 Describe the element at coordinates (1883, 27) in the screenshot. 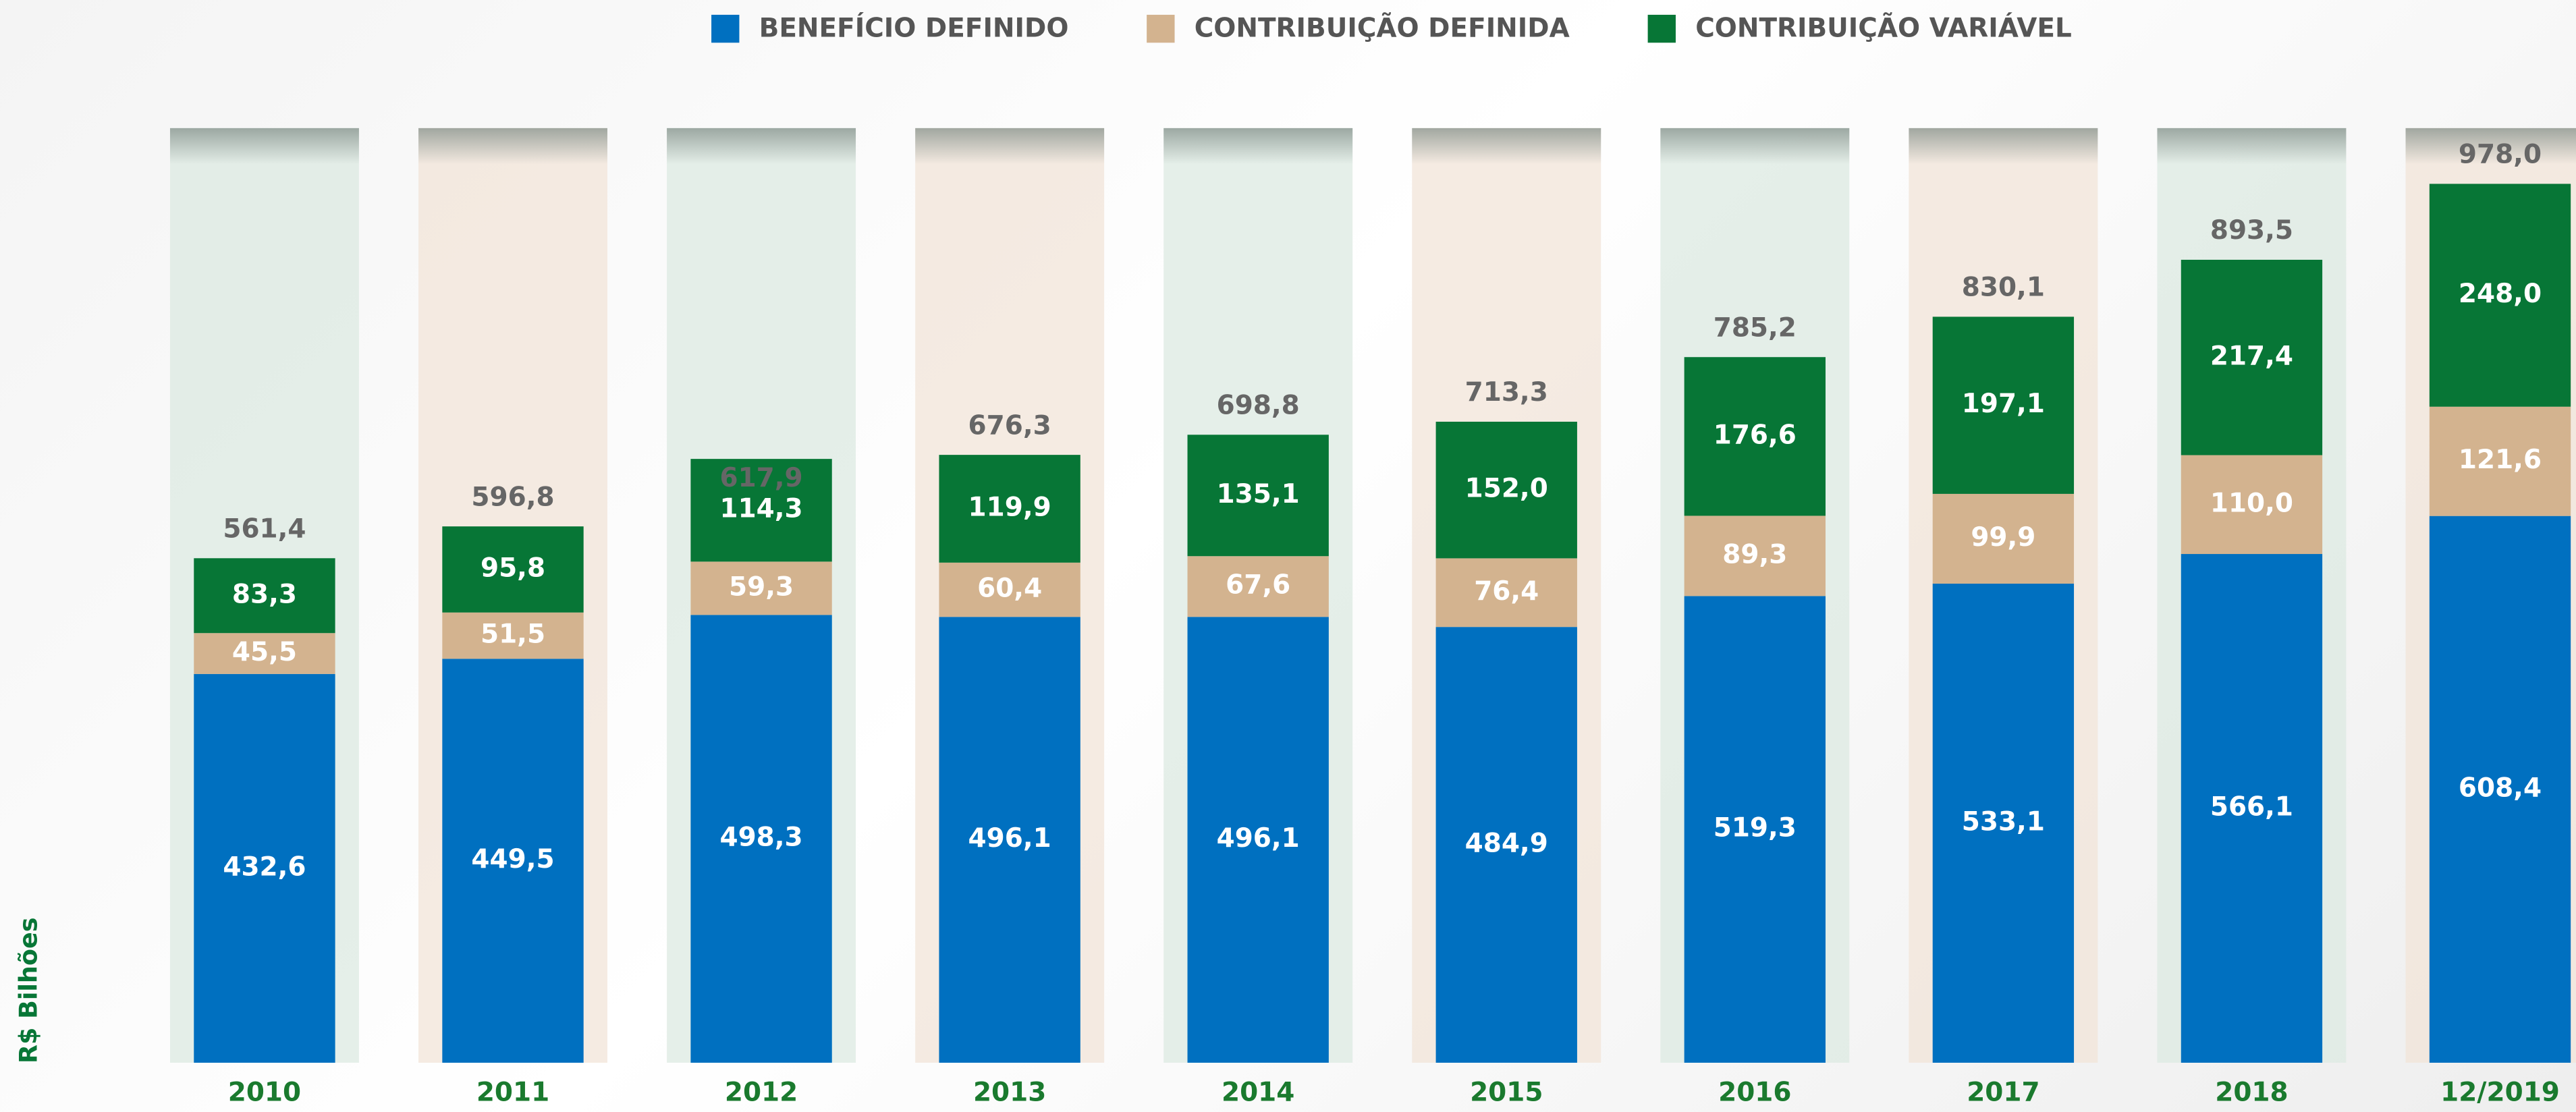

I see `legend-label: CONTRIBUIÇÃO VARIÁVEL` at that location.